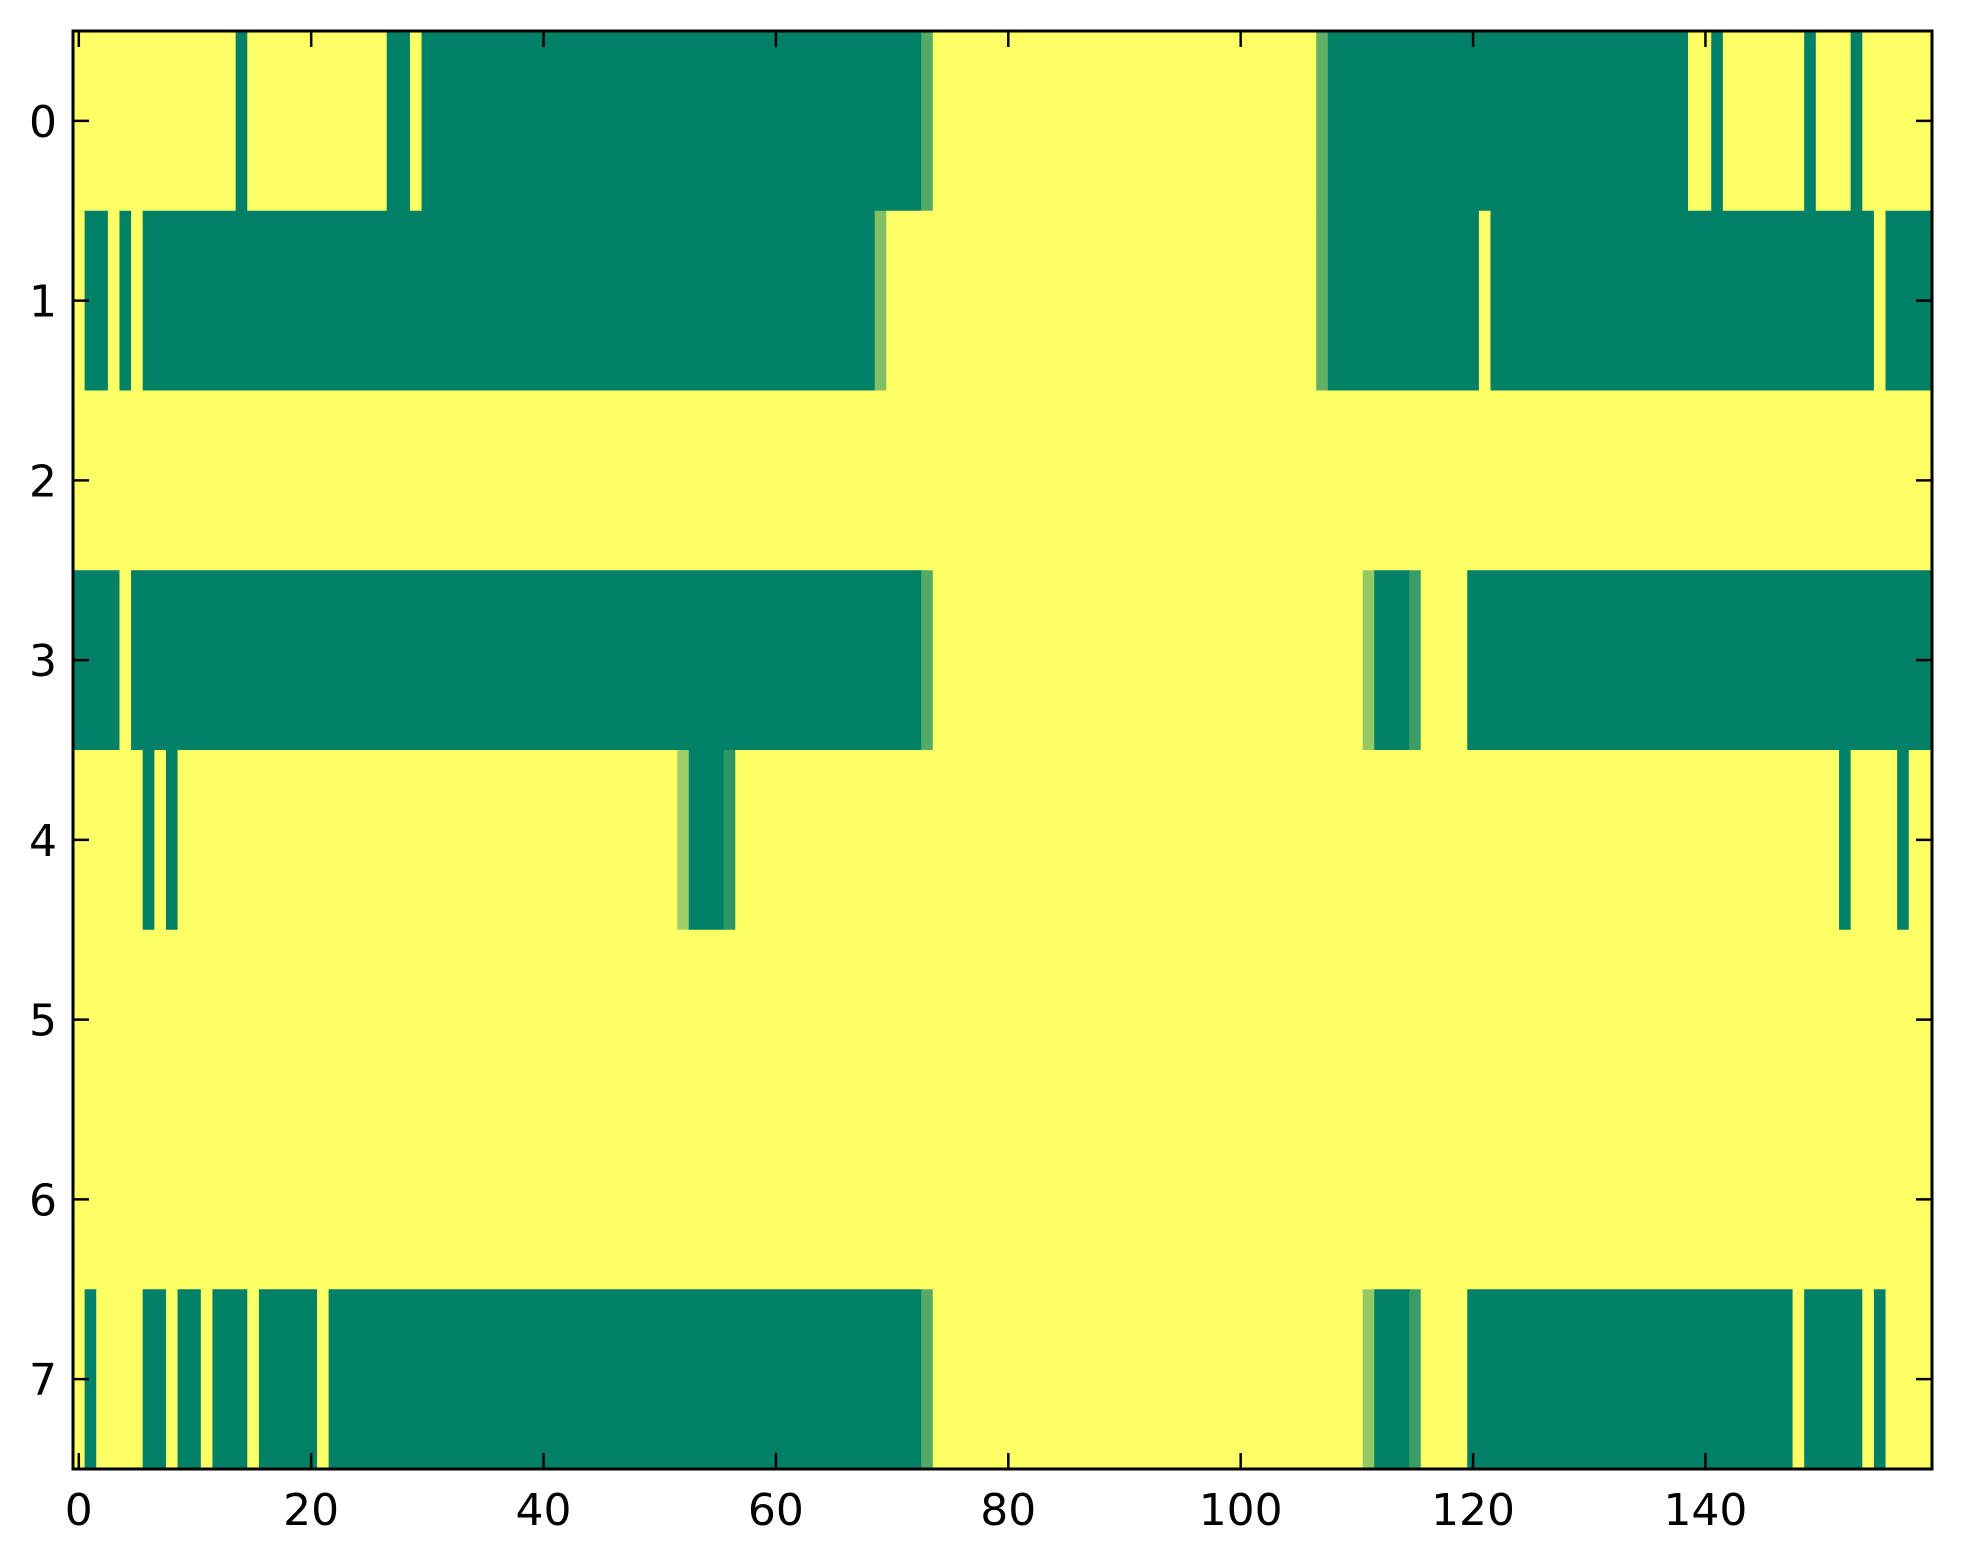 The width and height of the screenshot is (1963, 1564). Describe the element at coordinates (43, 1021) in the screenshot. I see `y-tick-label: 5` at that location.